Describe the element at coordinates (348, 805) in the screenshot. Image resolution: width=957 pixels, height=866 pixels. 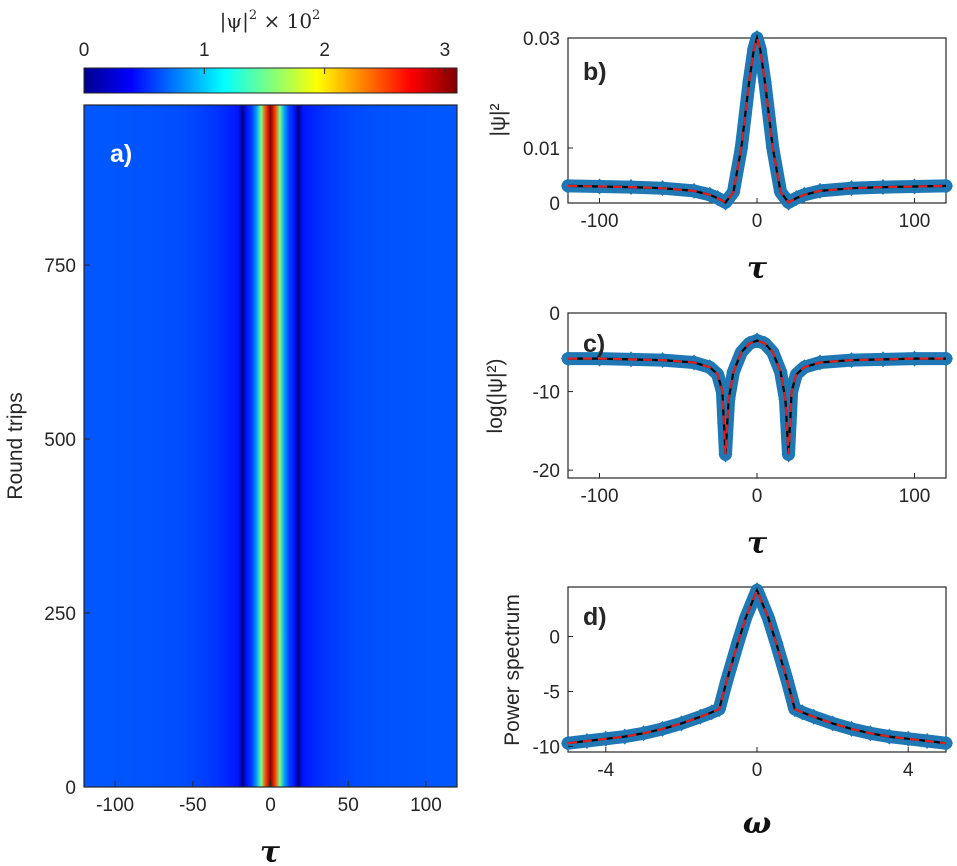
I see `x-tick-label: 50` at that location.